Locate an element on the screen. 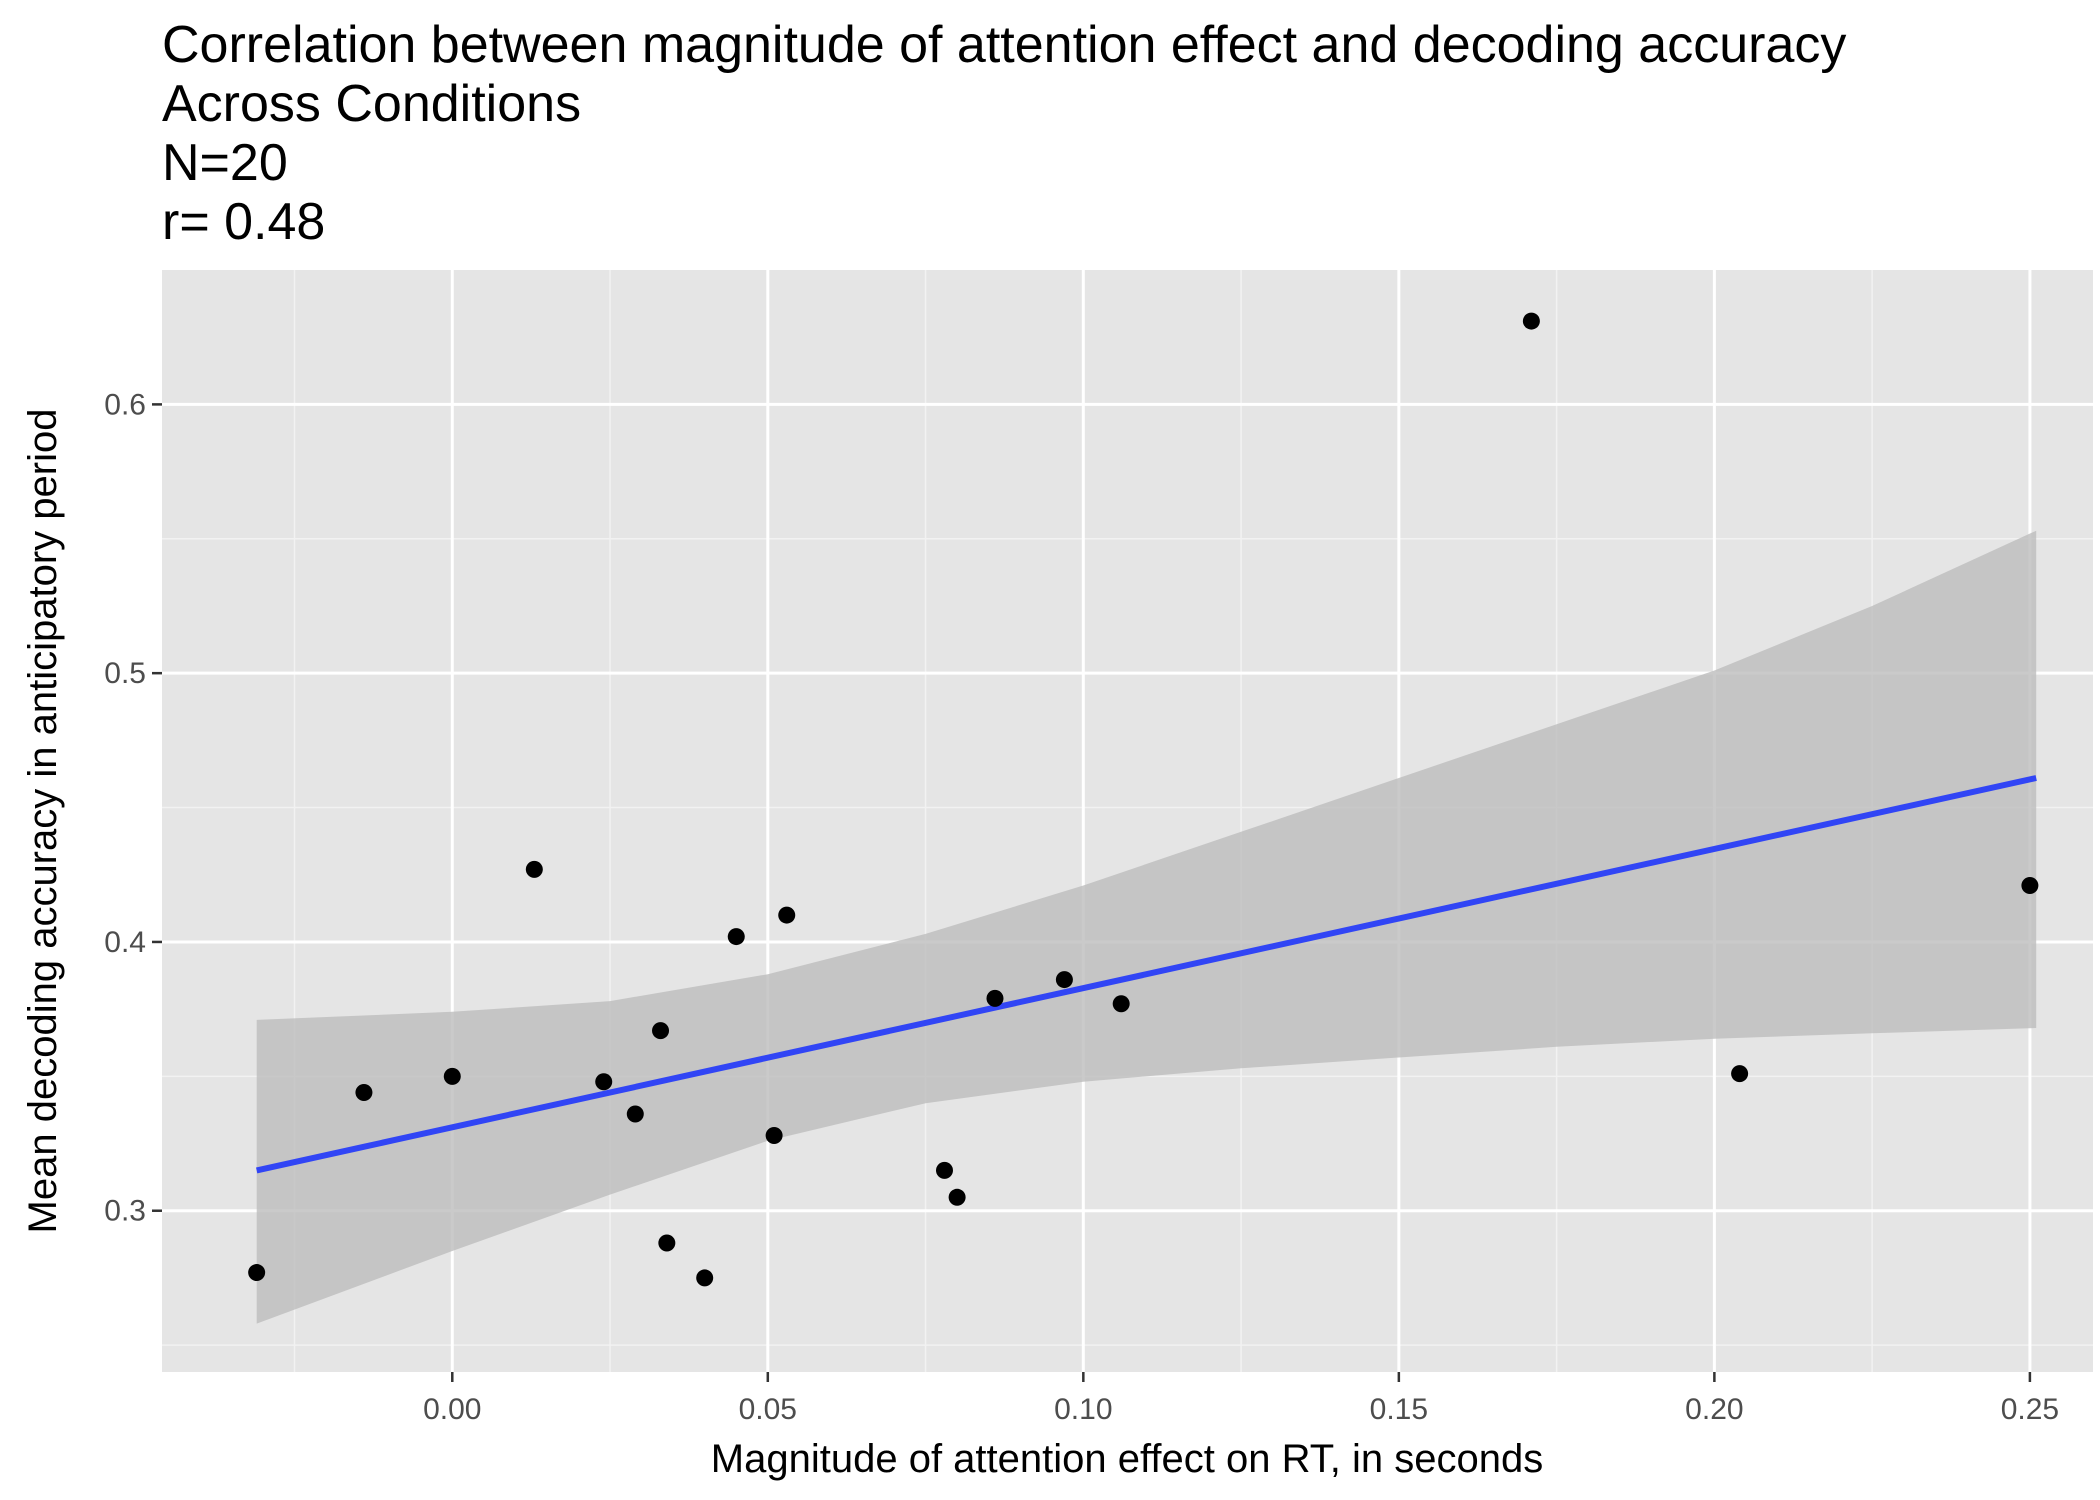 The image size is (2100, 1500). x-tick-label: 0.25 is located at coordinates (2030, 1409).